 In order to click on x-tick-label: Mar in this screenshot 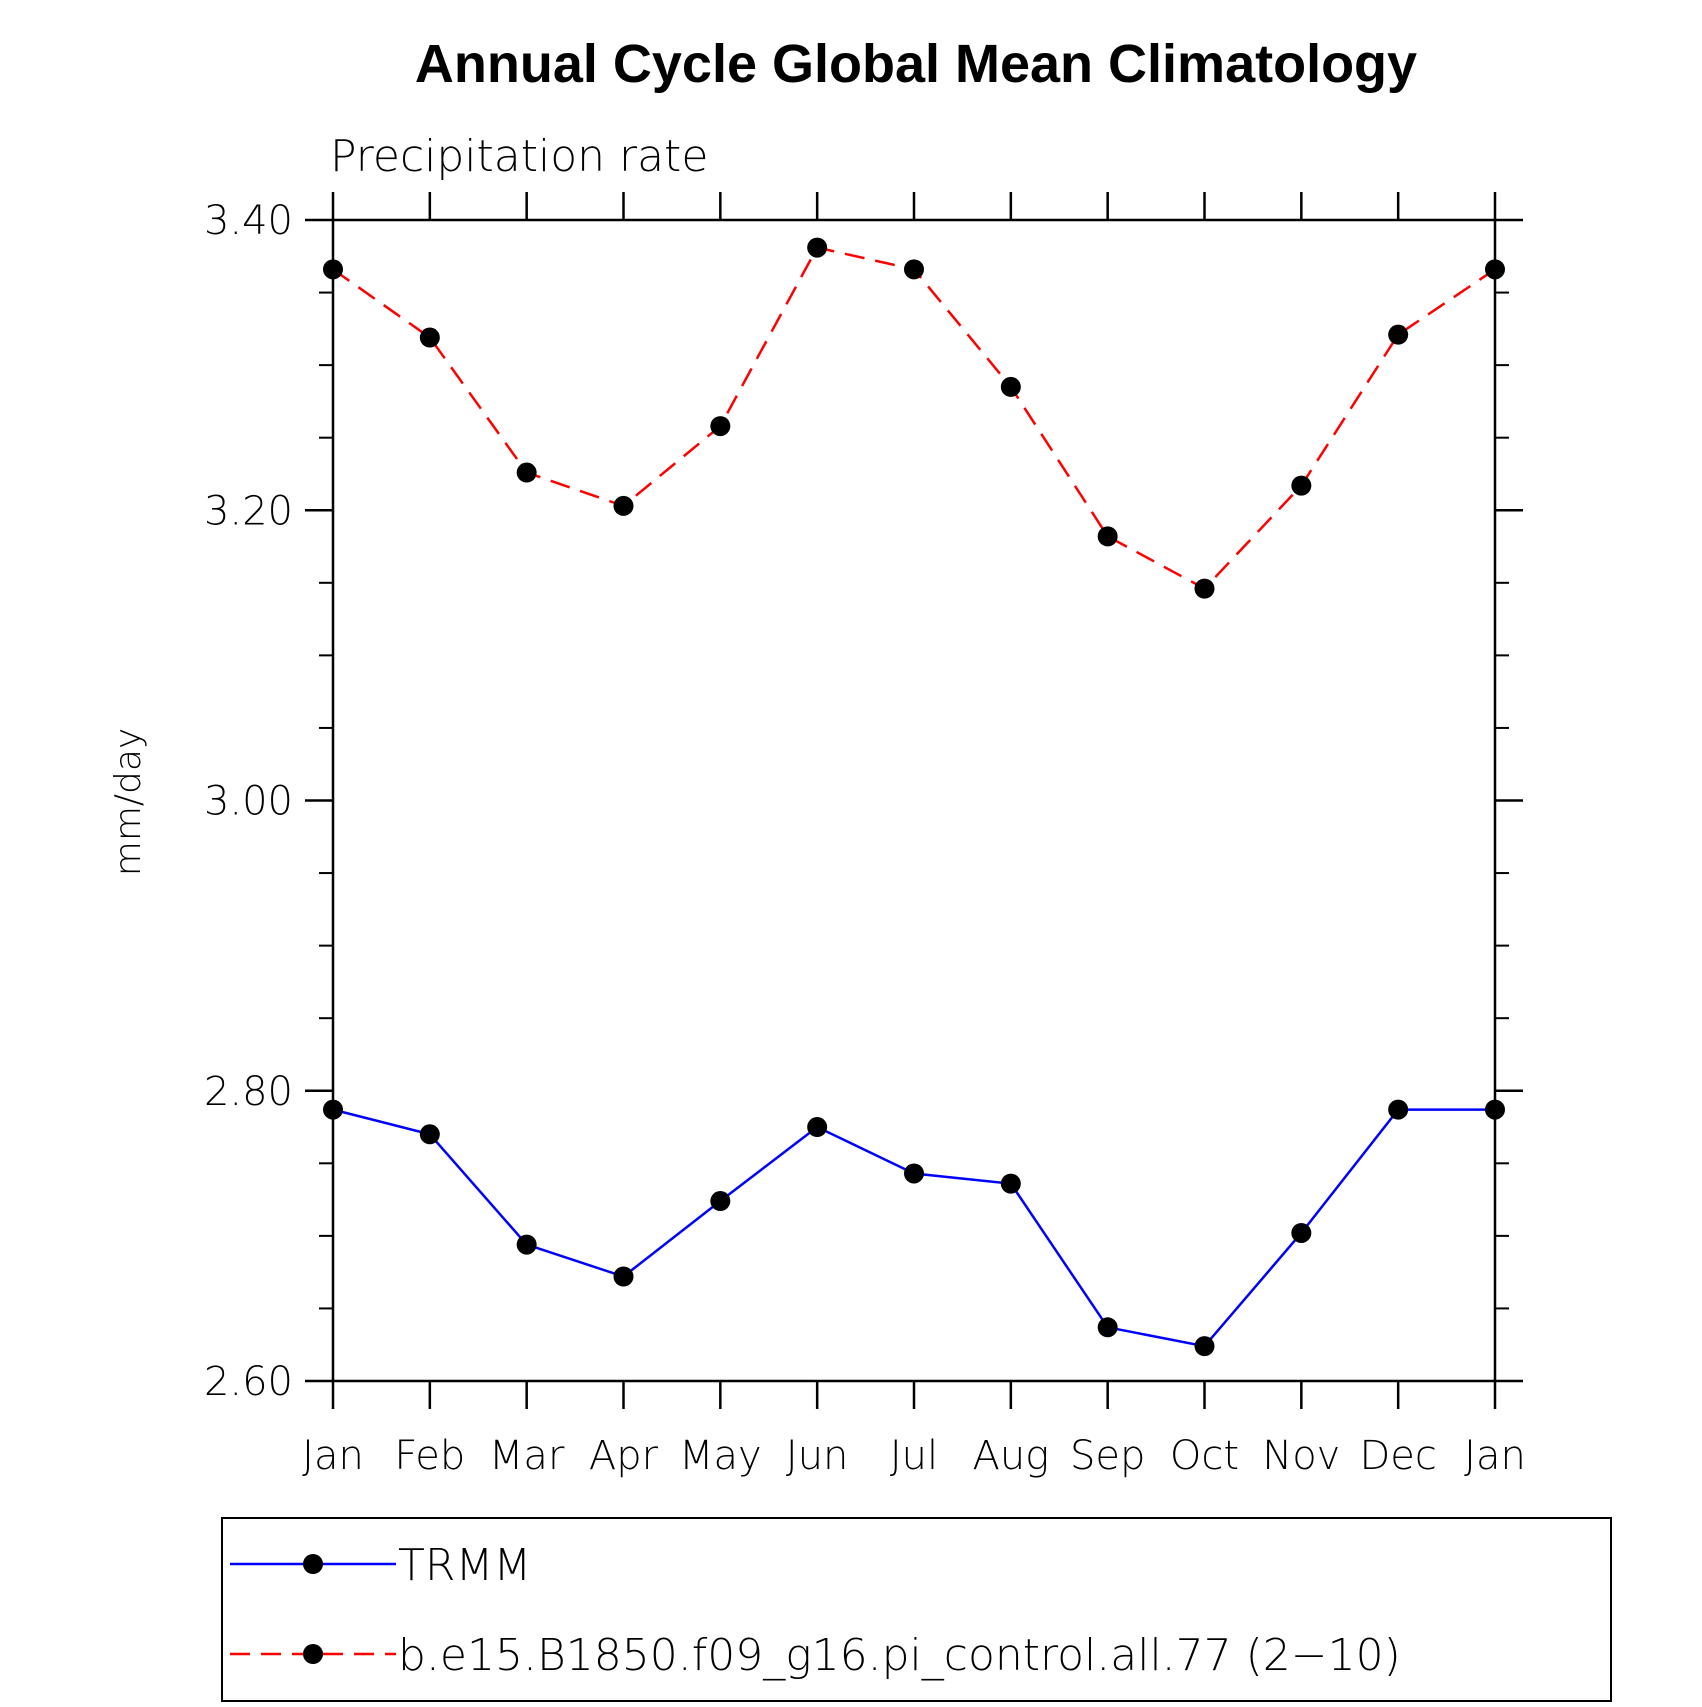, I will do `click(527, 1456)`.